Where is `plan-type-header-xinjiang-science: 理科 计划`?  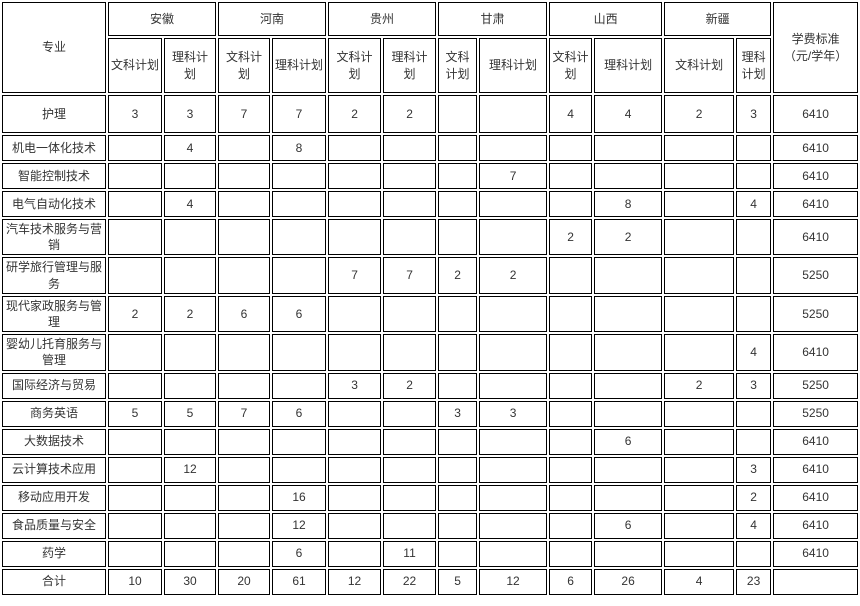 plan-type-header-xinjiang-science: 理科 计划 is located at coordinates (754, 65).